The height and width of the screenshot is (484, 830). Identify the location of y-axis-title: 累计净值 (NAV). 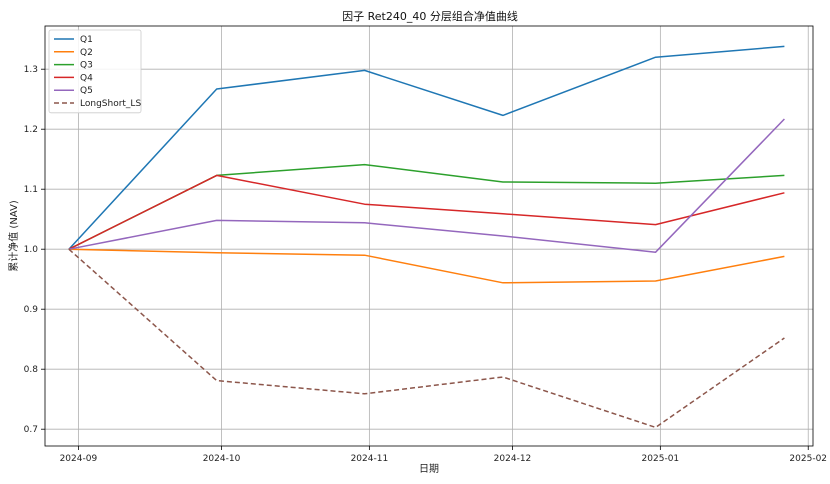
(13, 236).